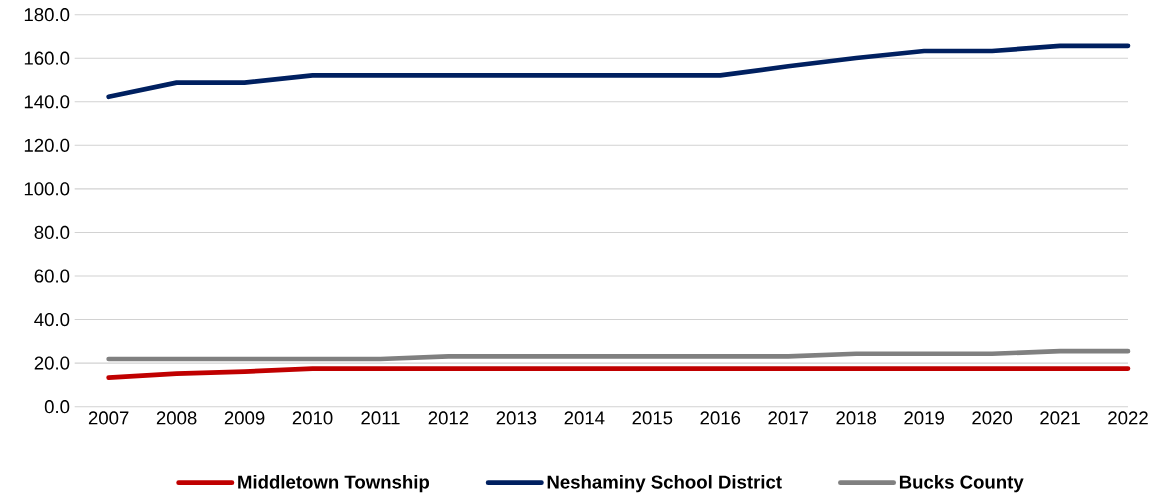 The height and width of the screenshot is (500, 1161). What do you see at coordinates (334, 483) in the screenshot?
I see `legend-label: Middletown Township` at bounding box center [334, 483].